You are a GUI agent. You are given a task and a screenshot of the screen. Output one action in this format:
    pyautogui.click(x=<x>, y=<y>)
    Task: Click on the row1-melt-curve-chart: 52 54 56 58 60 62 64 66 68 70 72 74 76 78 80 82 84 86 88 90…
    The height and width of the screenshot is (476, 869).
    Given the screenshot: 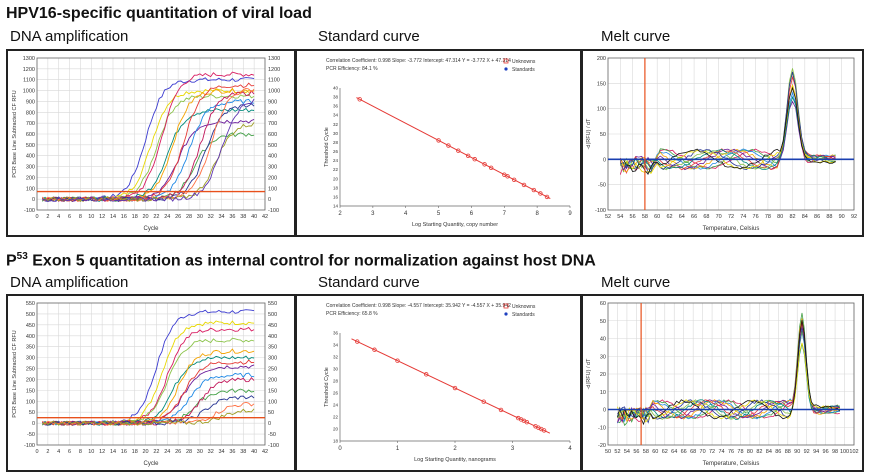 What is the action you would take?
    pyautogui.click(x=722, y=143)
    